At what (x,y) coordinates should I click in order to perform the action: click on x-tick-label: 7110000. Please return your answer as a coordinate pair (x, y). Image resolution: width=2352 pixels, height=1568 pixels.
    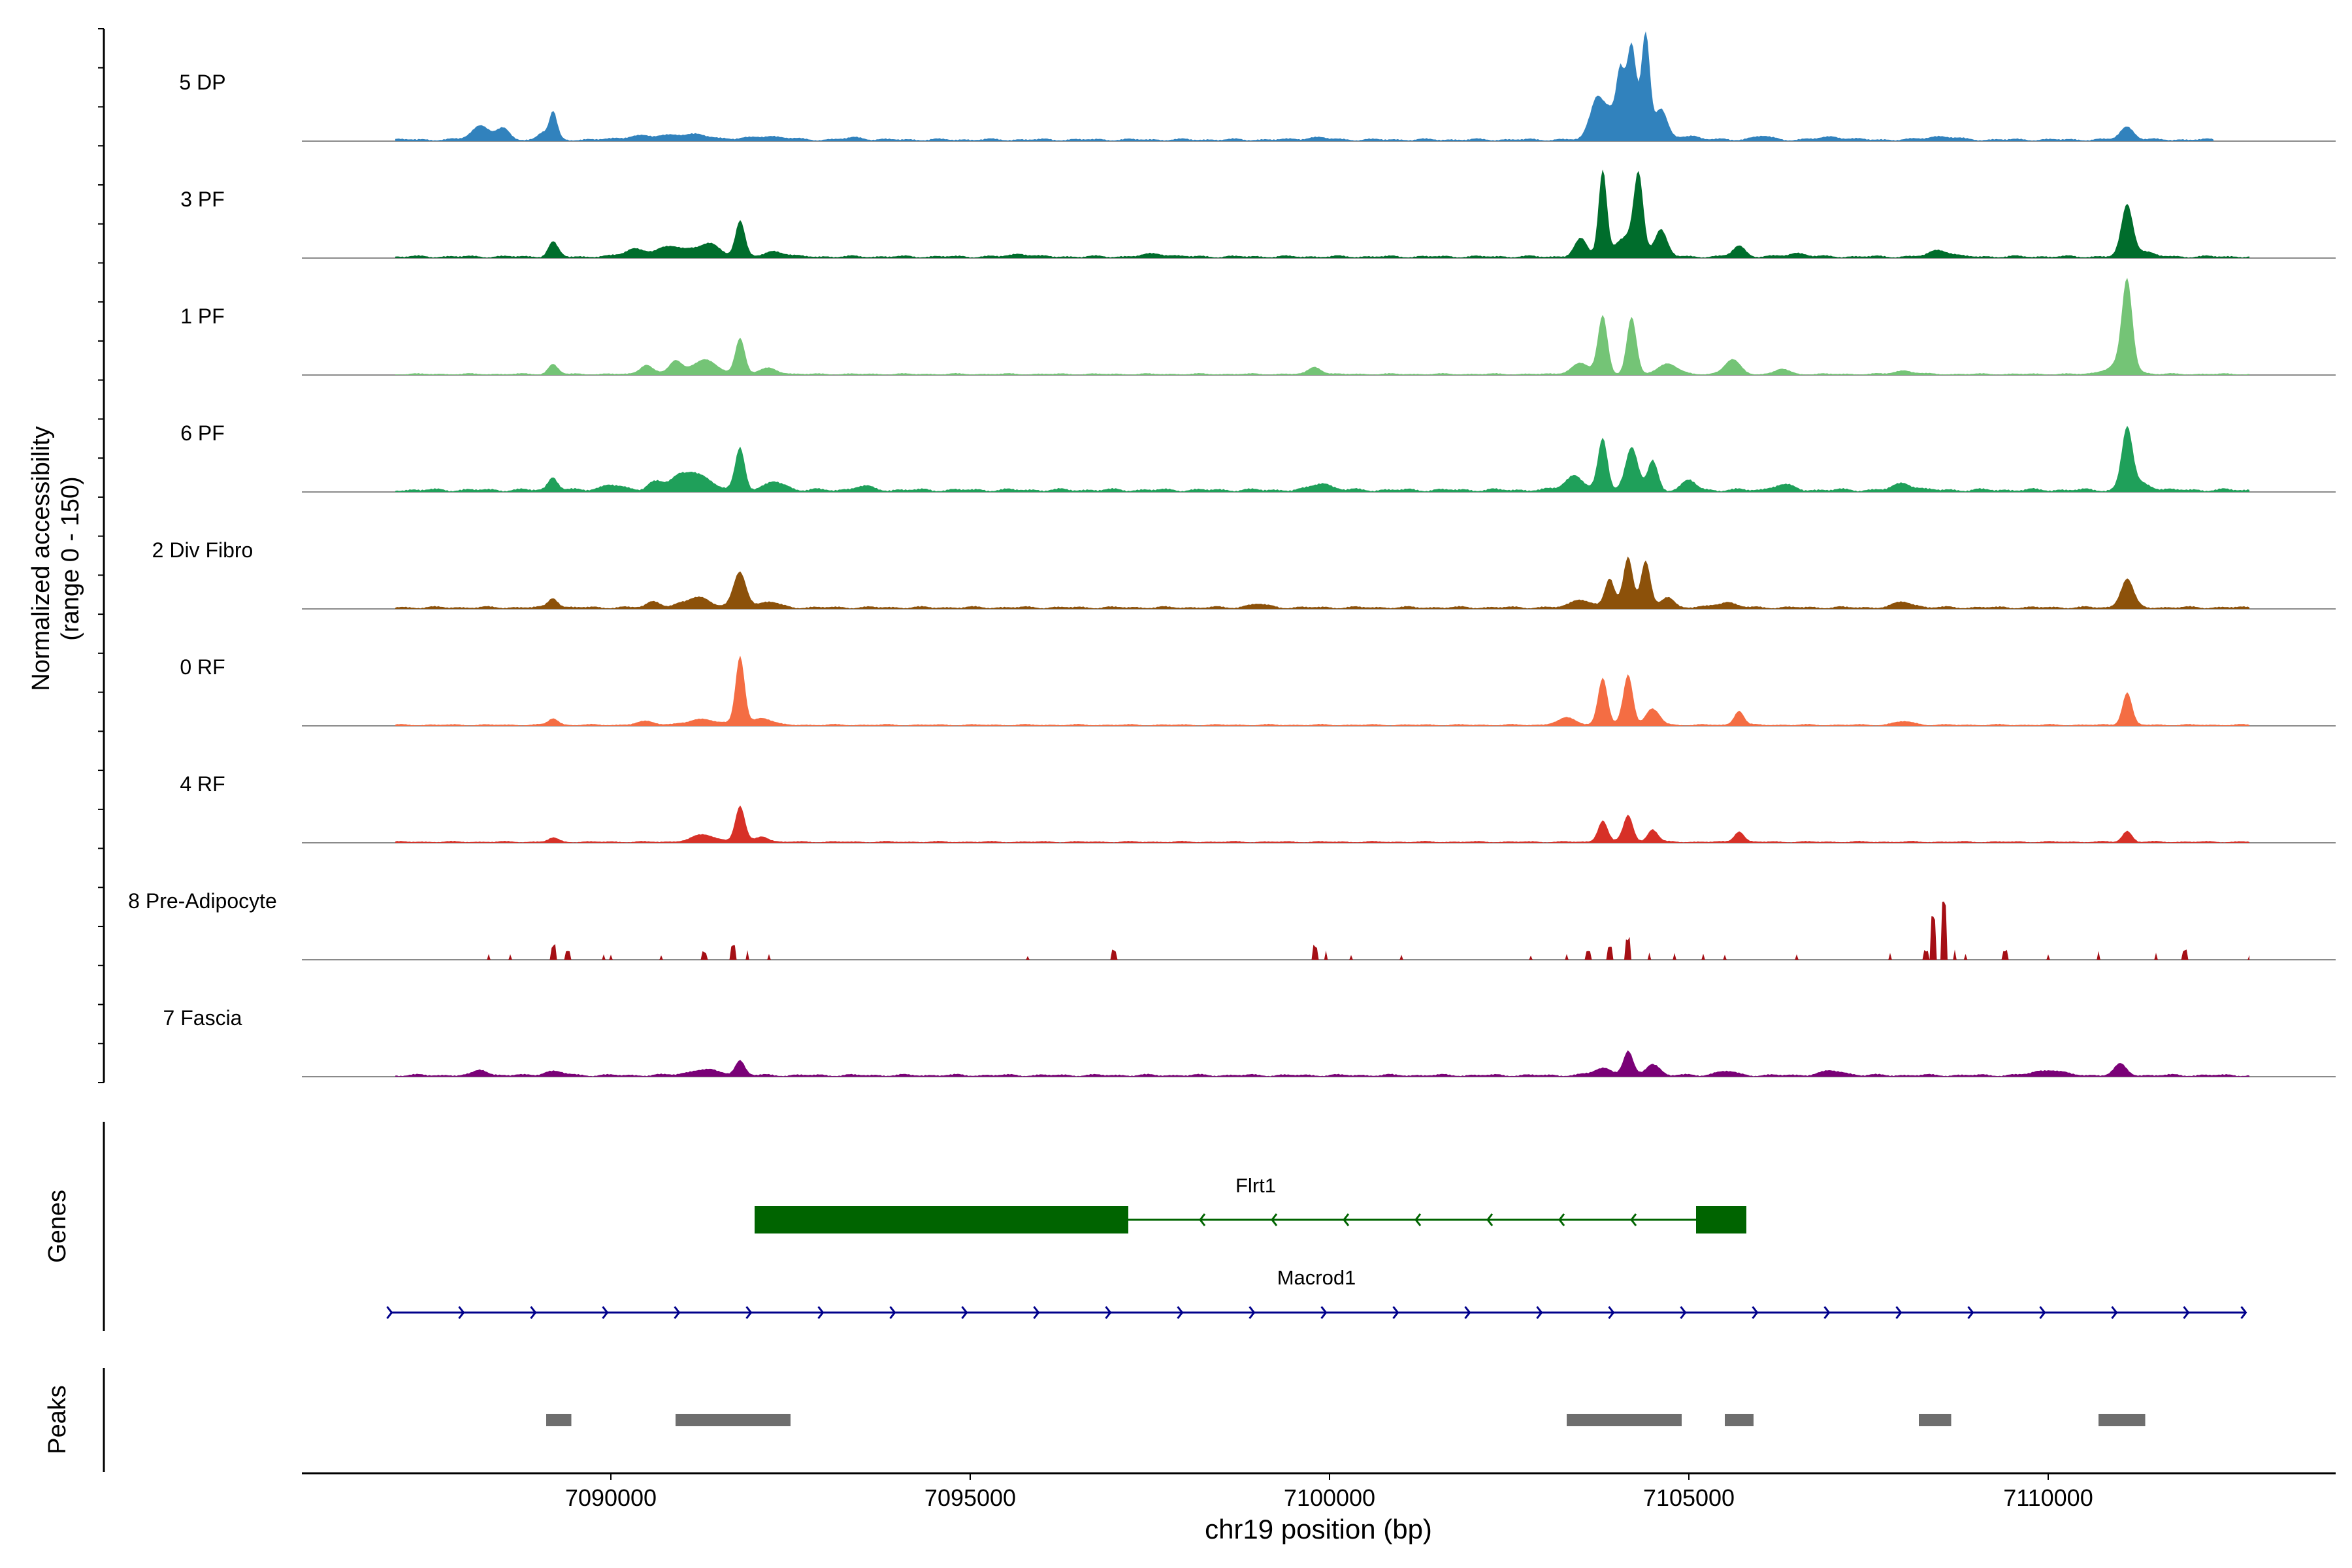
    Looking at the image, I should click on (2048, 1497).